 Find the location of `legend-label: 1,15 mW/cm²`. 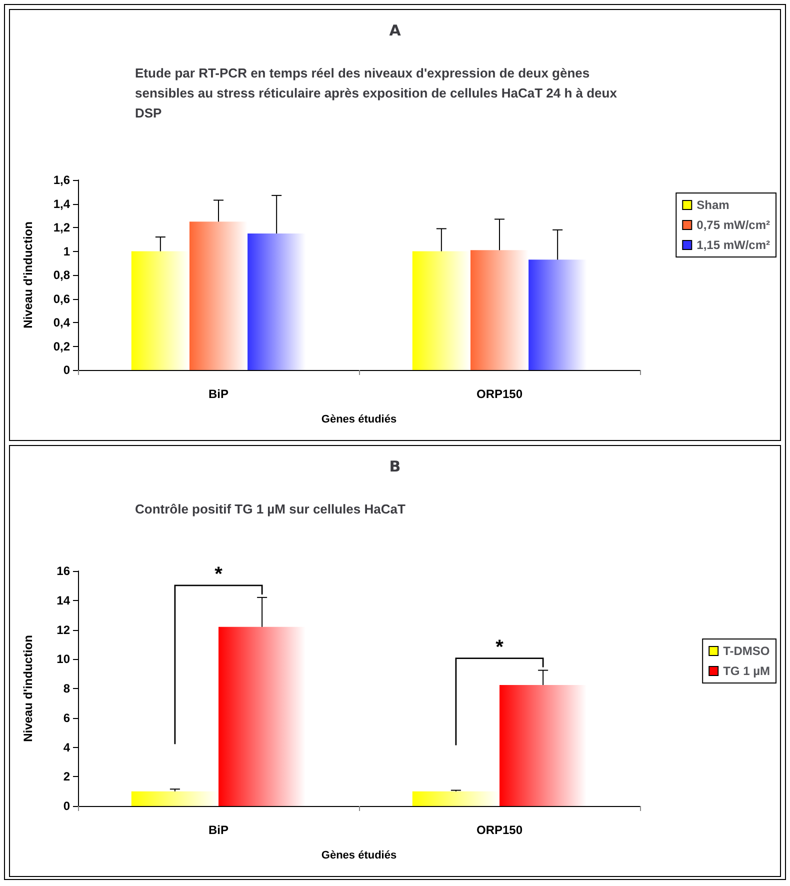

legend-label: 1,15 mW/cm² is located at coordinates (733, 245).